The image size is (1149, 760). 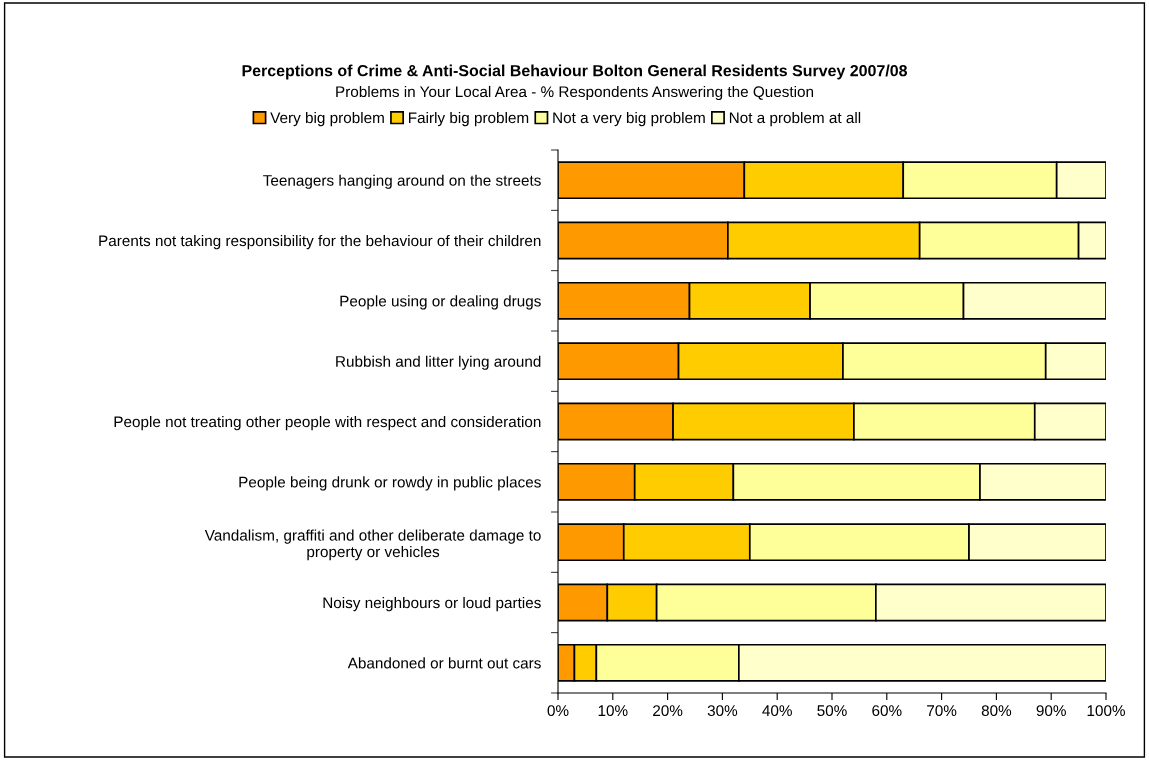 What do you see at coordinates (575, 93) in the screenshot?
I see `chart-subtitle: Problems in Your Local Area - % Respondents Answering the Question` at bounding box center [575, 93].